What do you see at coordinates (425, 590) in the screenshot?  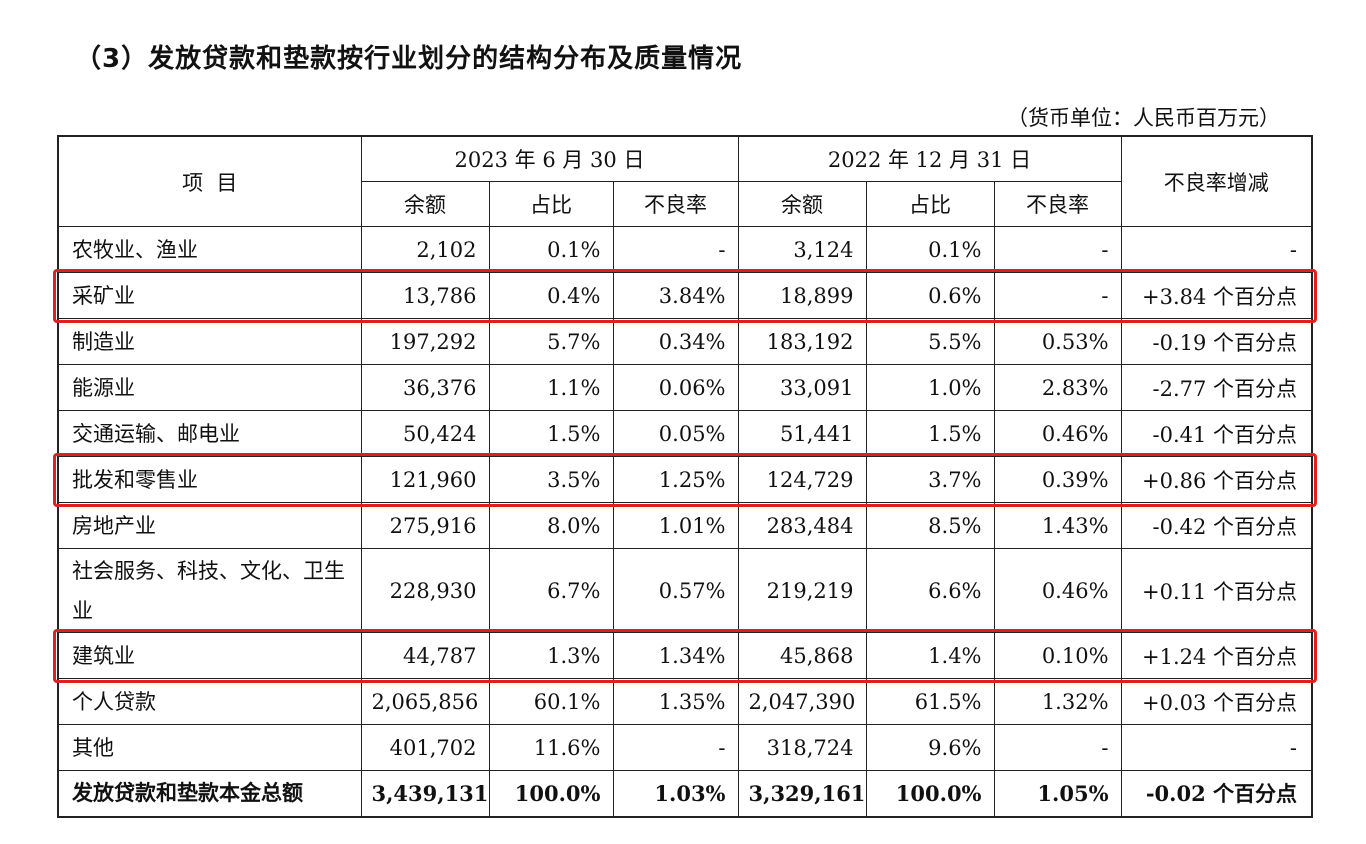 I see `cell-balance-2023: 228,930` at bounding box center [425, 590].